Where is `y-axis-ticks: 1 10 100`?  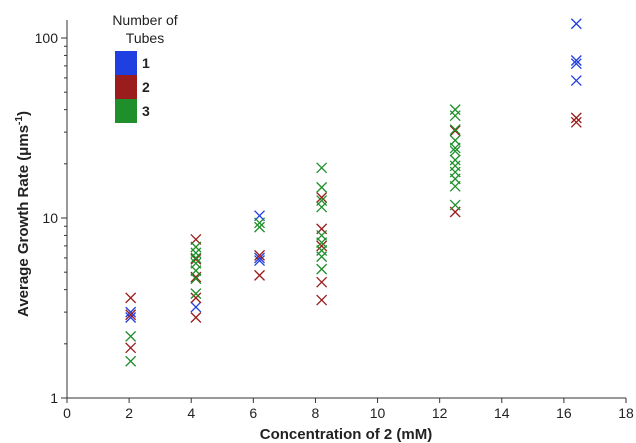
y-axis-ticks: 1 10 100 is located at coordinates (51, 218).